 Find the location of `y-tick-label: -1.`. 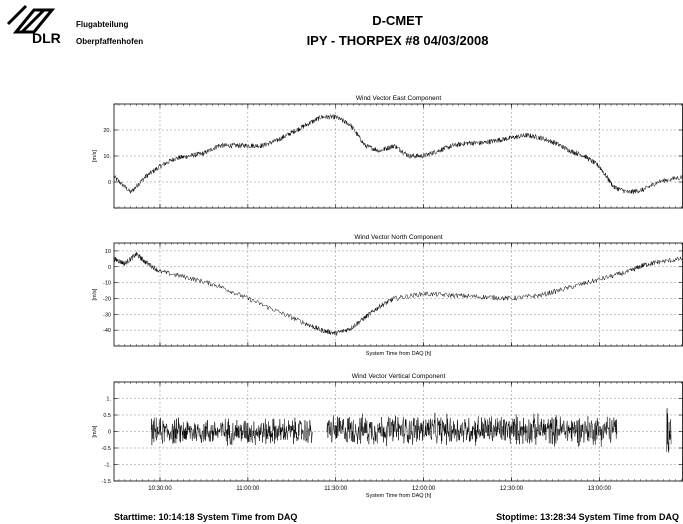

y-tick-label: -1. is located at coordinates (108, 466).